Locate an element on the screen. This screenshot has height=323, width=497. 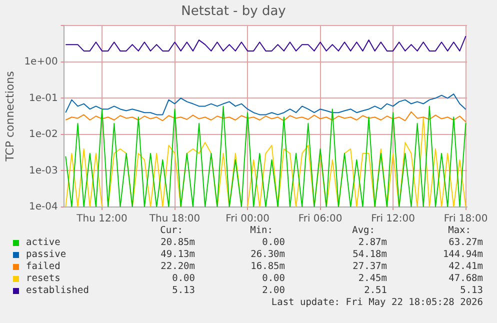
text: 20.85m is located at coordinates (177, 242).